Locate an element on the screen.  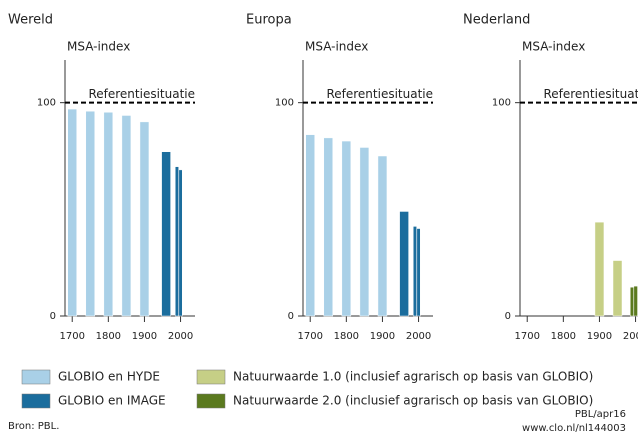
panel-title: Europa is located at coordinates (269, 20).